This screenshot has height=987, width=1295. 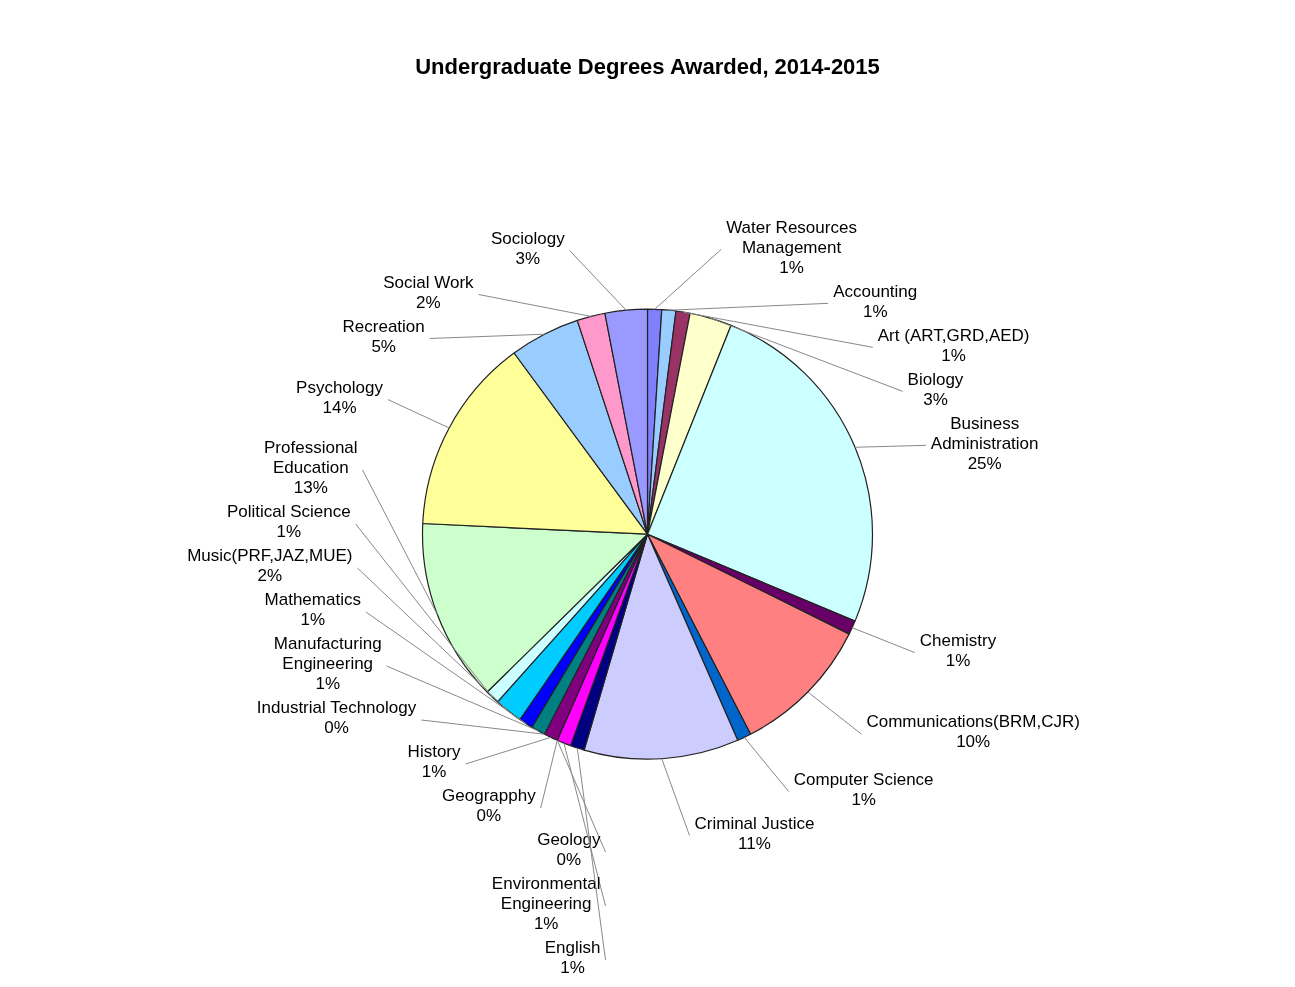 I want to click on slice-label: Computer Science, so click(x=863, y=779).